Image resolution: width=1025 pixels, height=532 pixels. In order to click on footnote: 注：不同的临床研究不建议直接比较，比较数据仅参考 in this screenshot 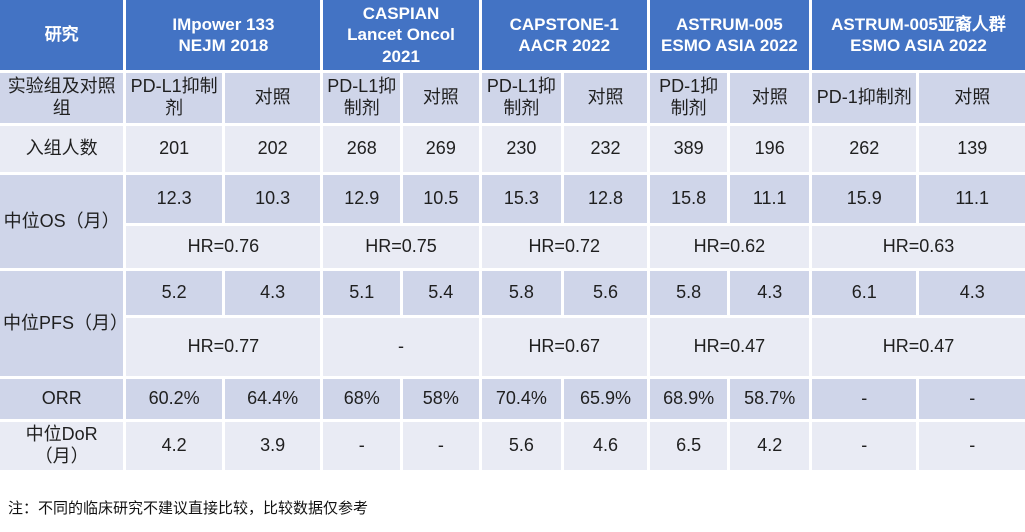, I will do `click(188, 508)`.